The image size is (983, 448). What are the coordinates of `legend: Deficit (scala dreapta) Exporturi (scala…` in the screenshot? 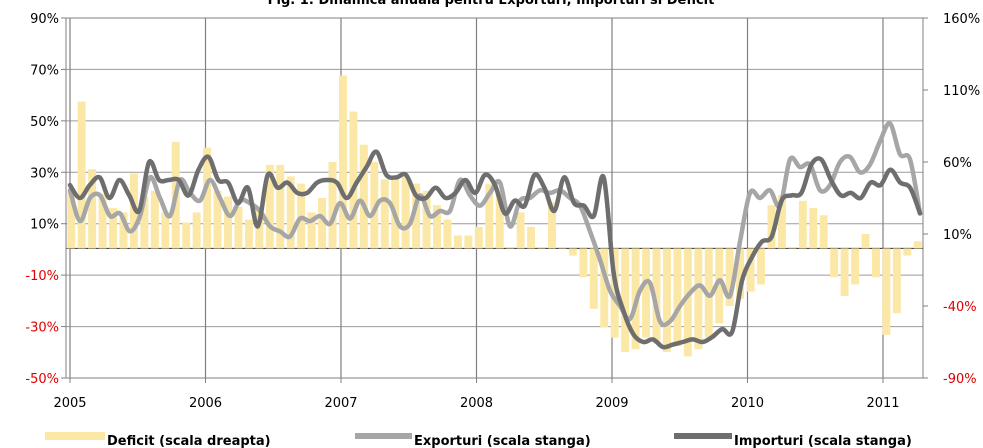 It's located at (478, 440).